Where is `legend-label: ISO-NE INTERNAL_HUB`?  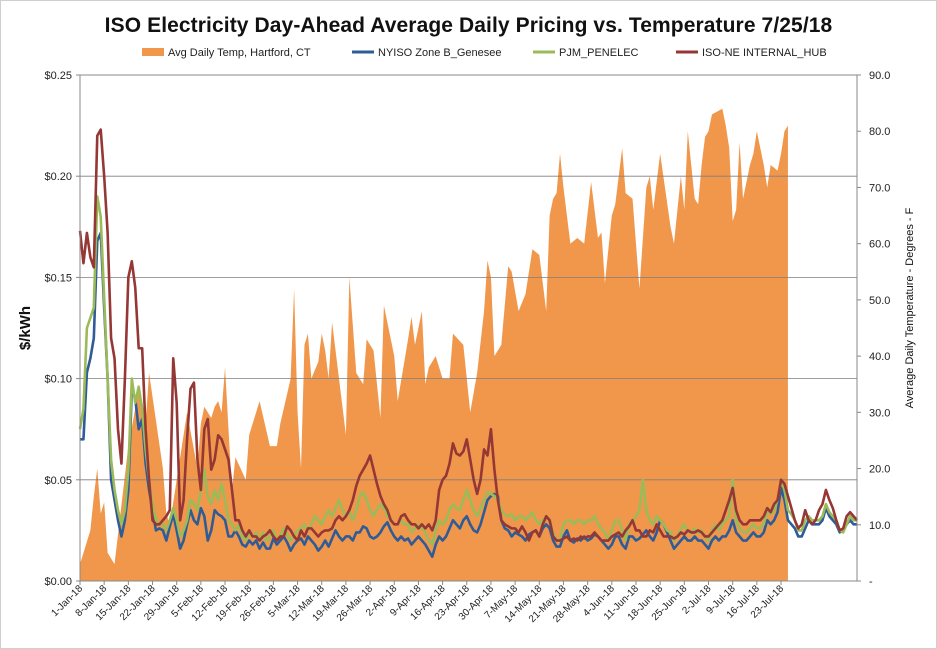
legend-label: ISO-NE INTERNAL_HUB is located at coordinates (764, 53).